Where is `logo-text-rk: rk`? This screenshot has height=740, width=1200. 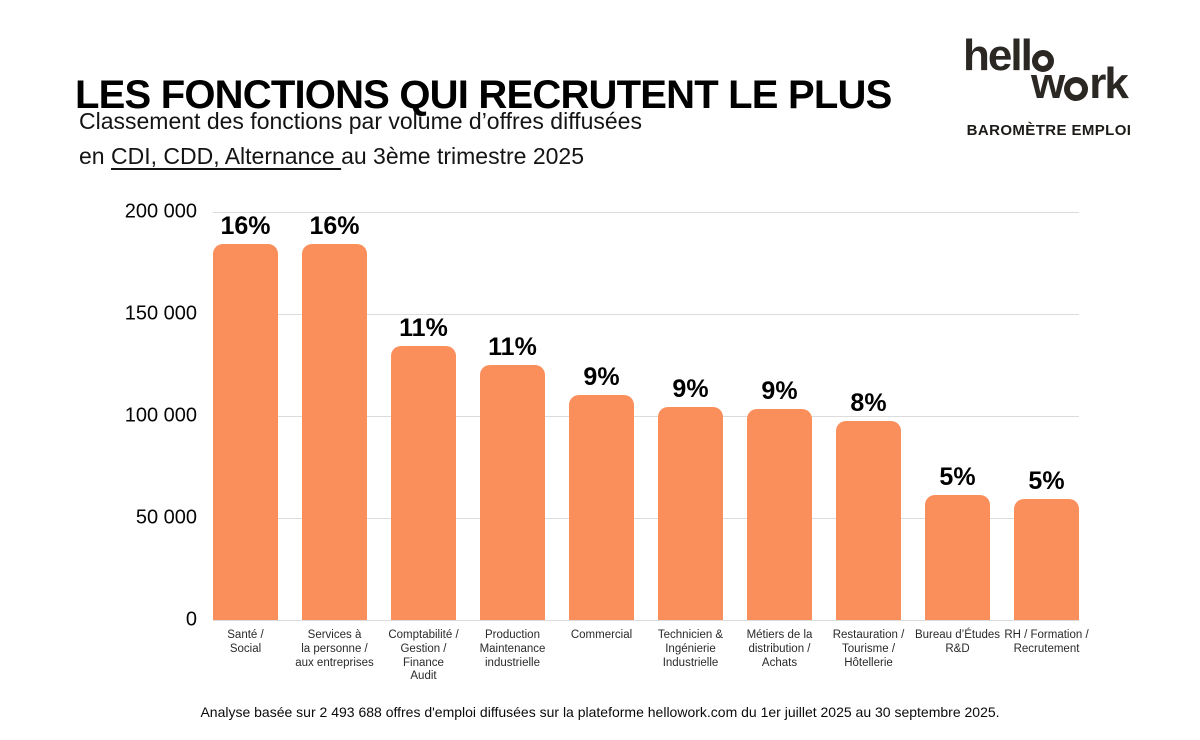
logo-text-rk: rk is located at coordinates (1109, 83).